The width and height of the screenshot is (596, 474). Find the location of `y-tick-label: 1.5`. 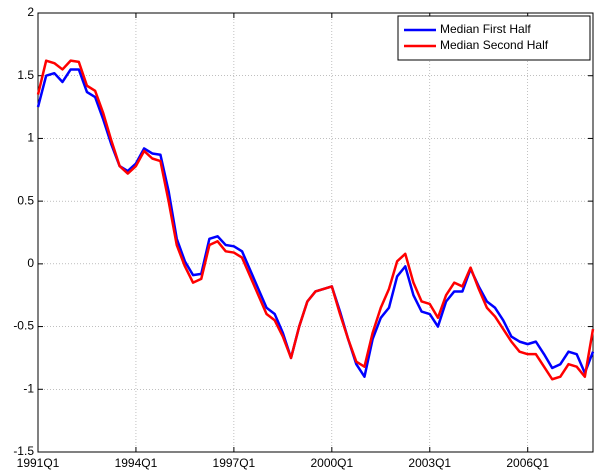

y-tick-label: 1.5 is located at coordinates (25, 75).